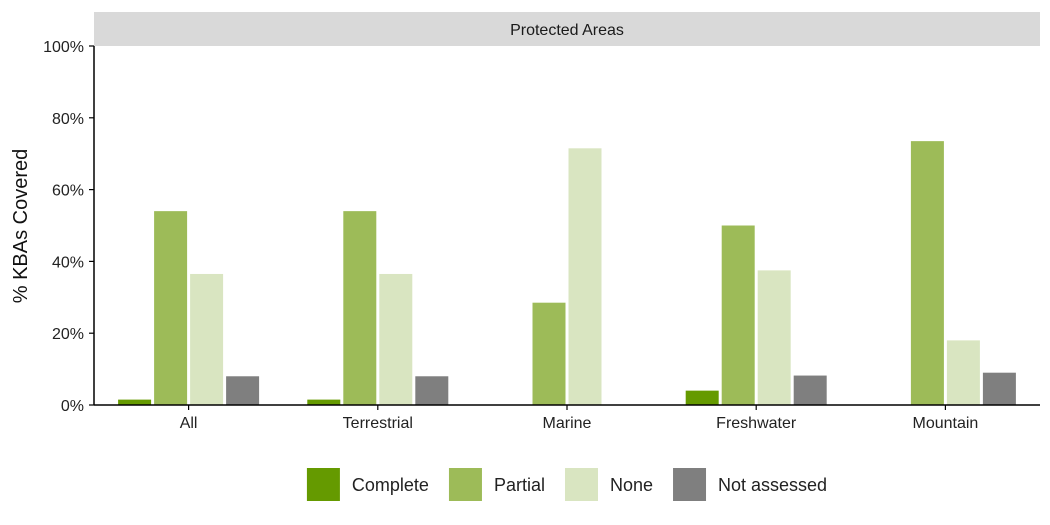  I want to click on bar-none-terrestrial, so click(396, 339).